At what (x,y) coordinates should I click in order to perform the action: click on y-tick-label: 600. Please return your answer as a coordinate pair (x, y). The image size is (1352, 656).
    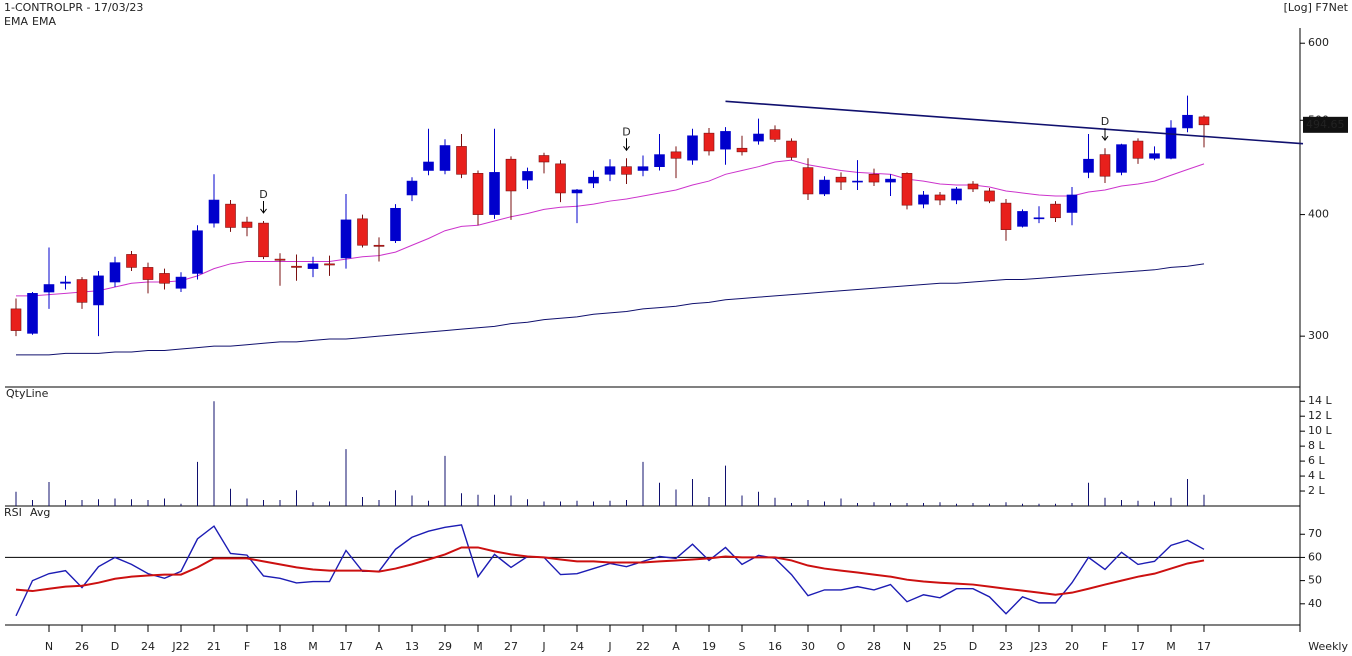
    Looking at the image, I should click on (1318, 42).